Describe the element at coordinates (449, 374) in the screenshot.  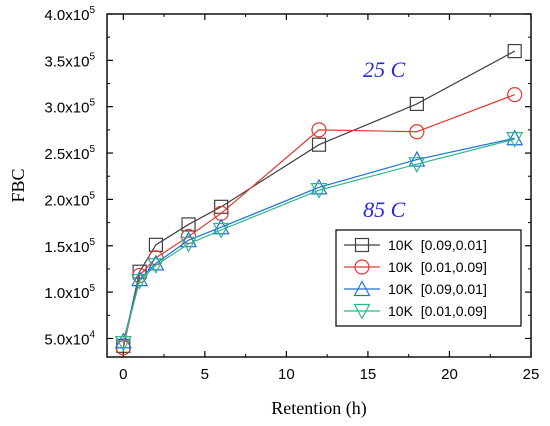
I see `x-tick-label: 20` at that location.